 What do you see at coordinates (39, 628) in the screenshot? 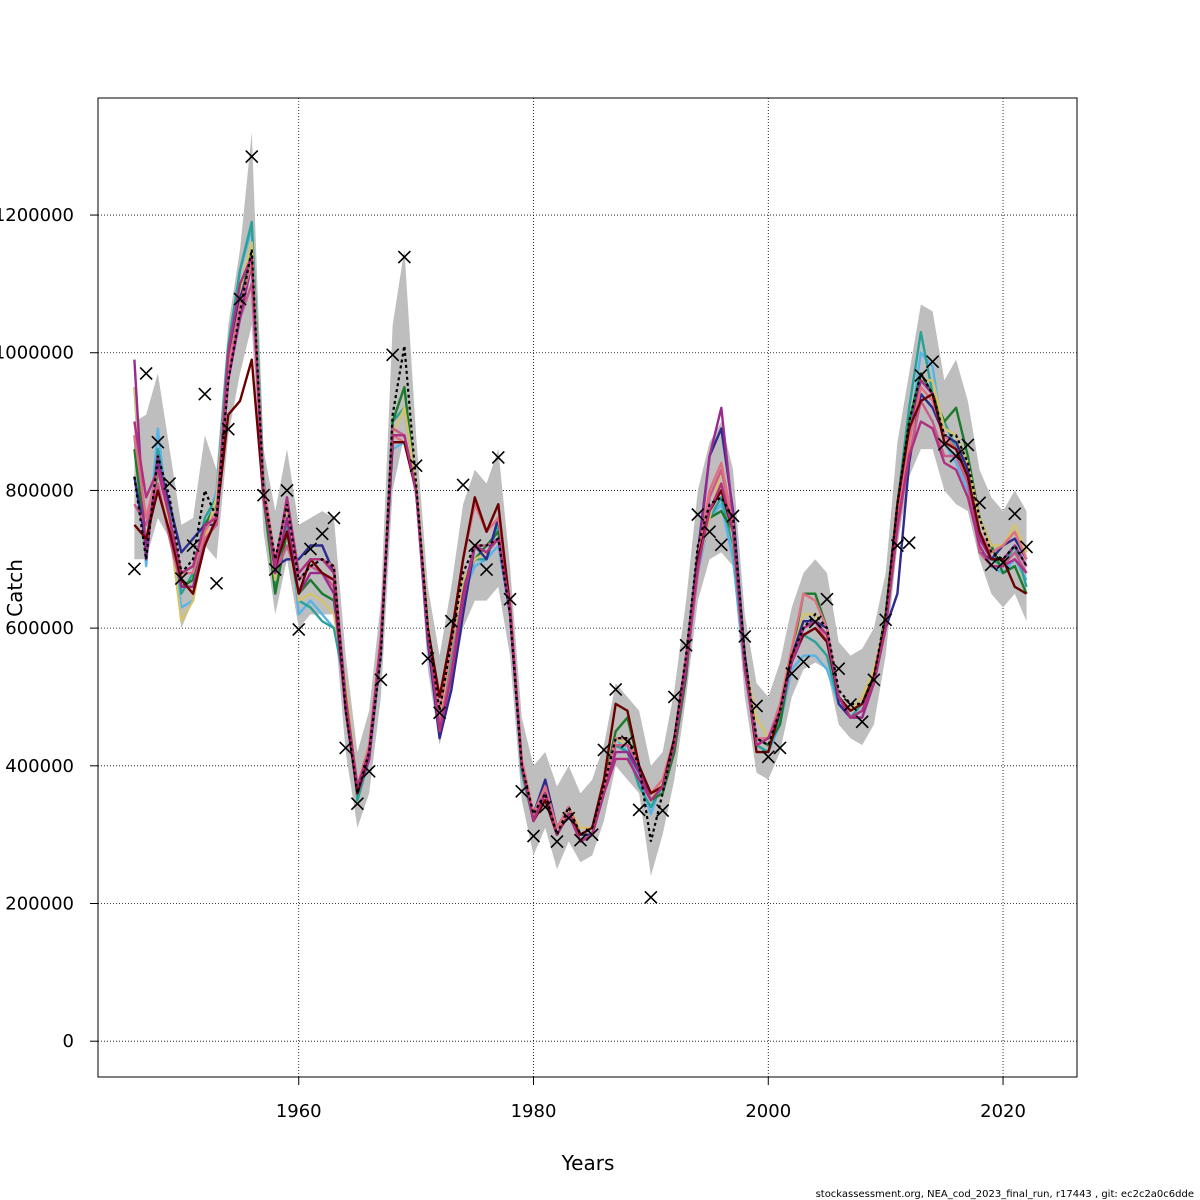
I see `y-tick-label: 600000` at bounding box center [39, 628].